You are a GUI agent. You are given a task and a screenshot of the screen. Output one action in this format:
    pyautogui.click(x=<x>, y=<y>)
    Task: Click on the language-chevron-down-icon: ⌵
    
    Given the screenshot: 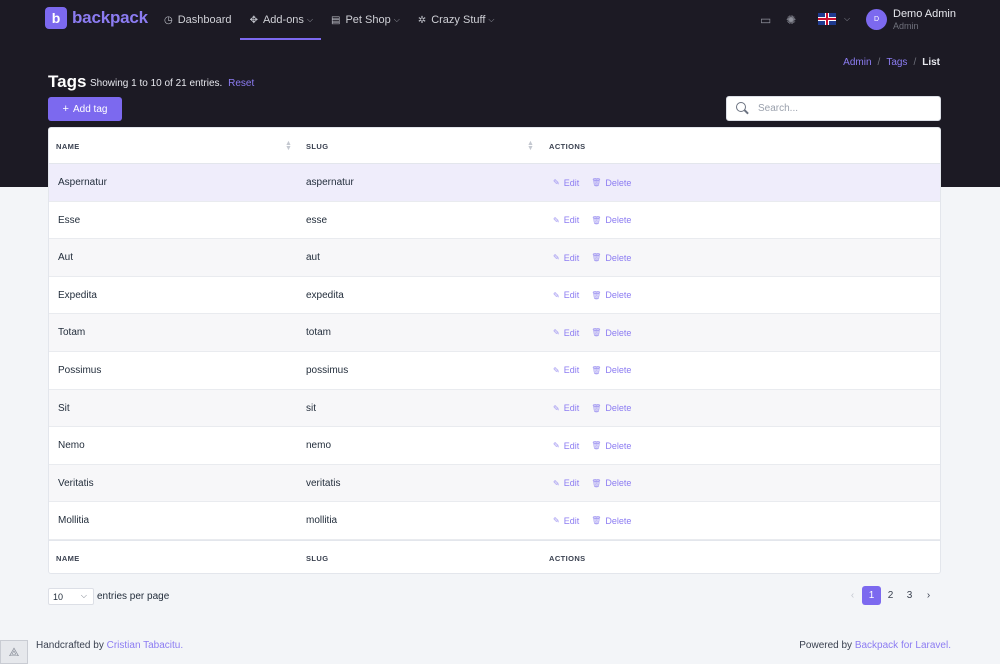 What is the action you would take?
    pyautogui.click(x=847, y=18)
    